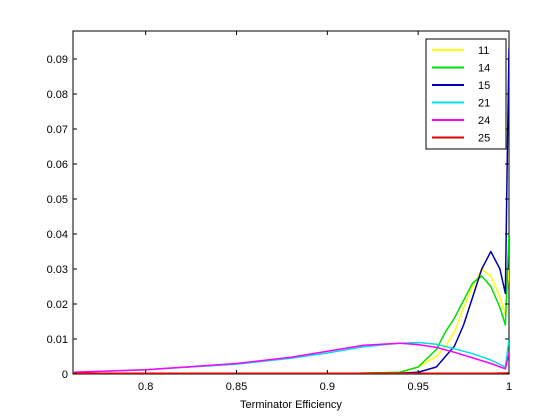 Image resolution: width=560 pixels, height=420 pixels. Describe the element at coordinates (57, 340) in the screenshot. I see `y-tick-label: 0.01` at that location.